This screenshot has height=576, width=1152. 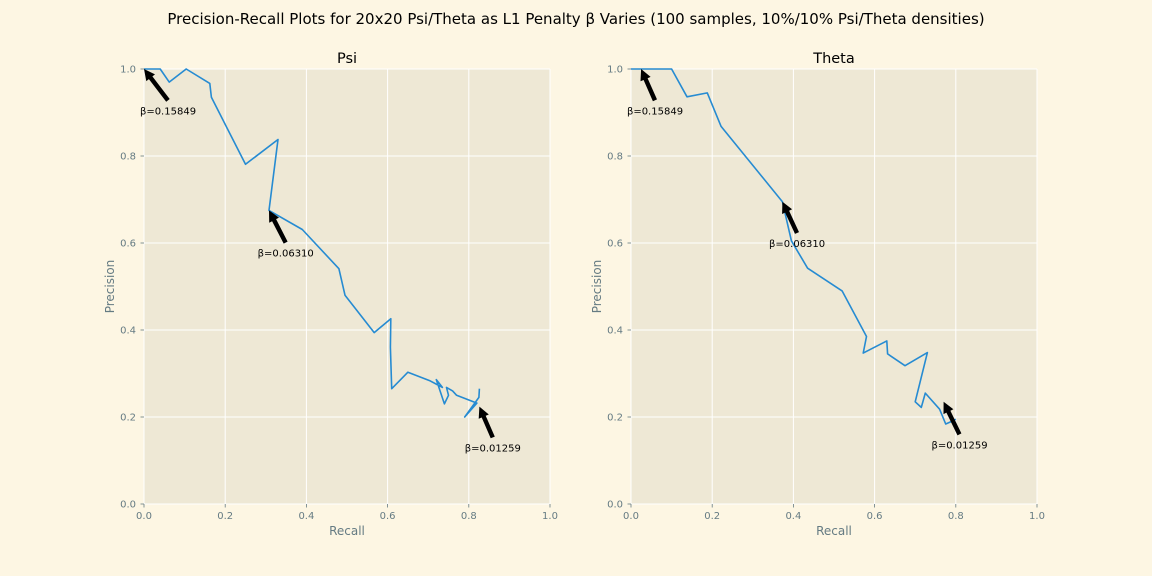 I want to click on plot-title: Theta, so click(x=833, y=59).